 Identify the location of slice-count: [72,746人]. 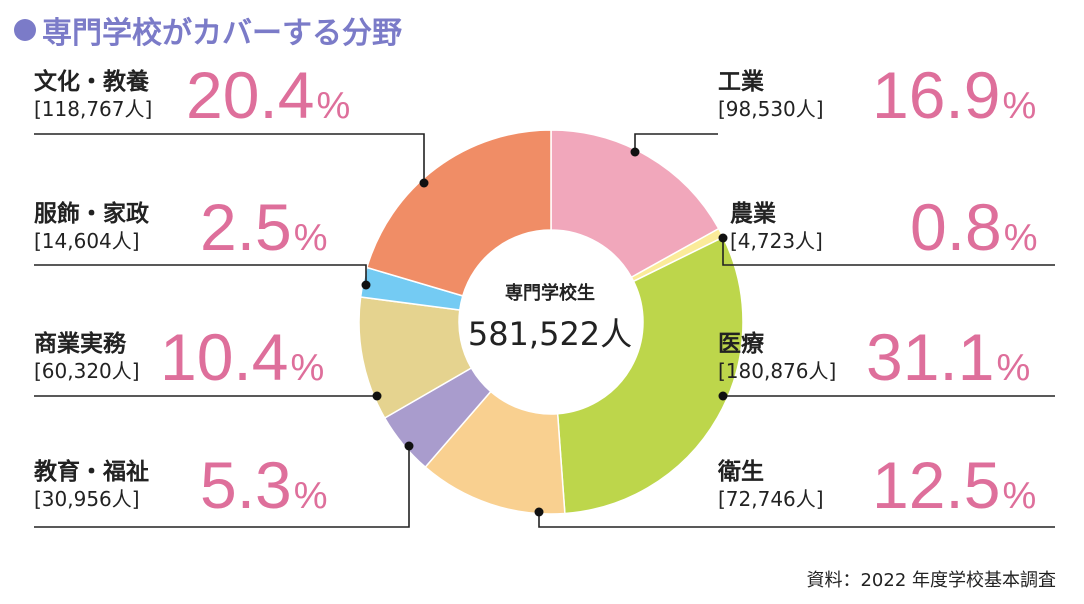
(771, 499).